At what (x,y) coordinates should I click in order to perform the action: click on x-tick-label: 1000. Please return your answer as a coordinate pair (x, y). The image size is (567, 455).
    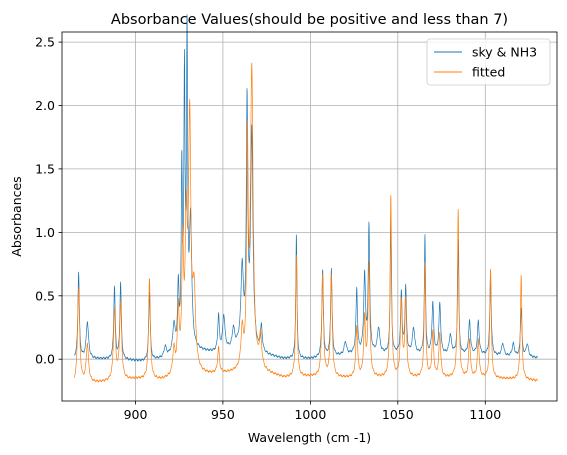
    Looking at the image, I should click on (310, 414).